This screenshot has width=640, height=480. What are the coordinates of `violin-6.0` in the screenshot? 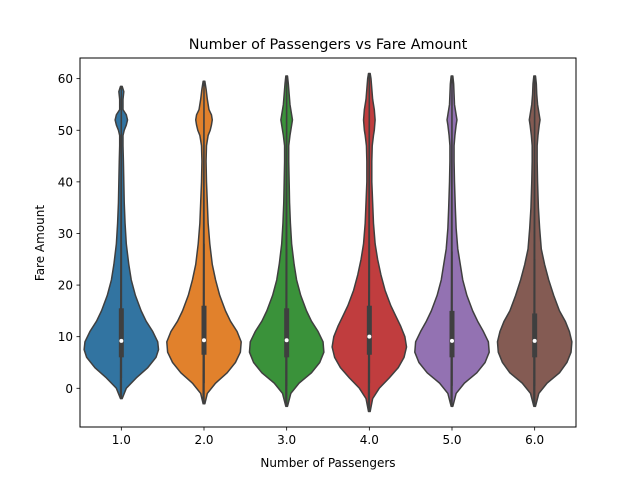 It's located at (534, 241).